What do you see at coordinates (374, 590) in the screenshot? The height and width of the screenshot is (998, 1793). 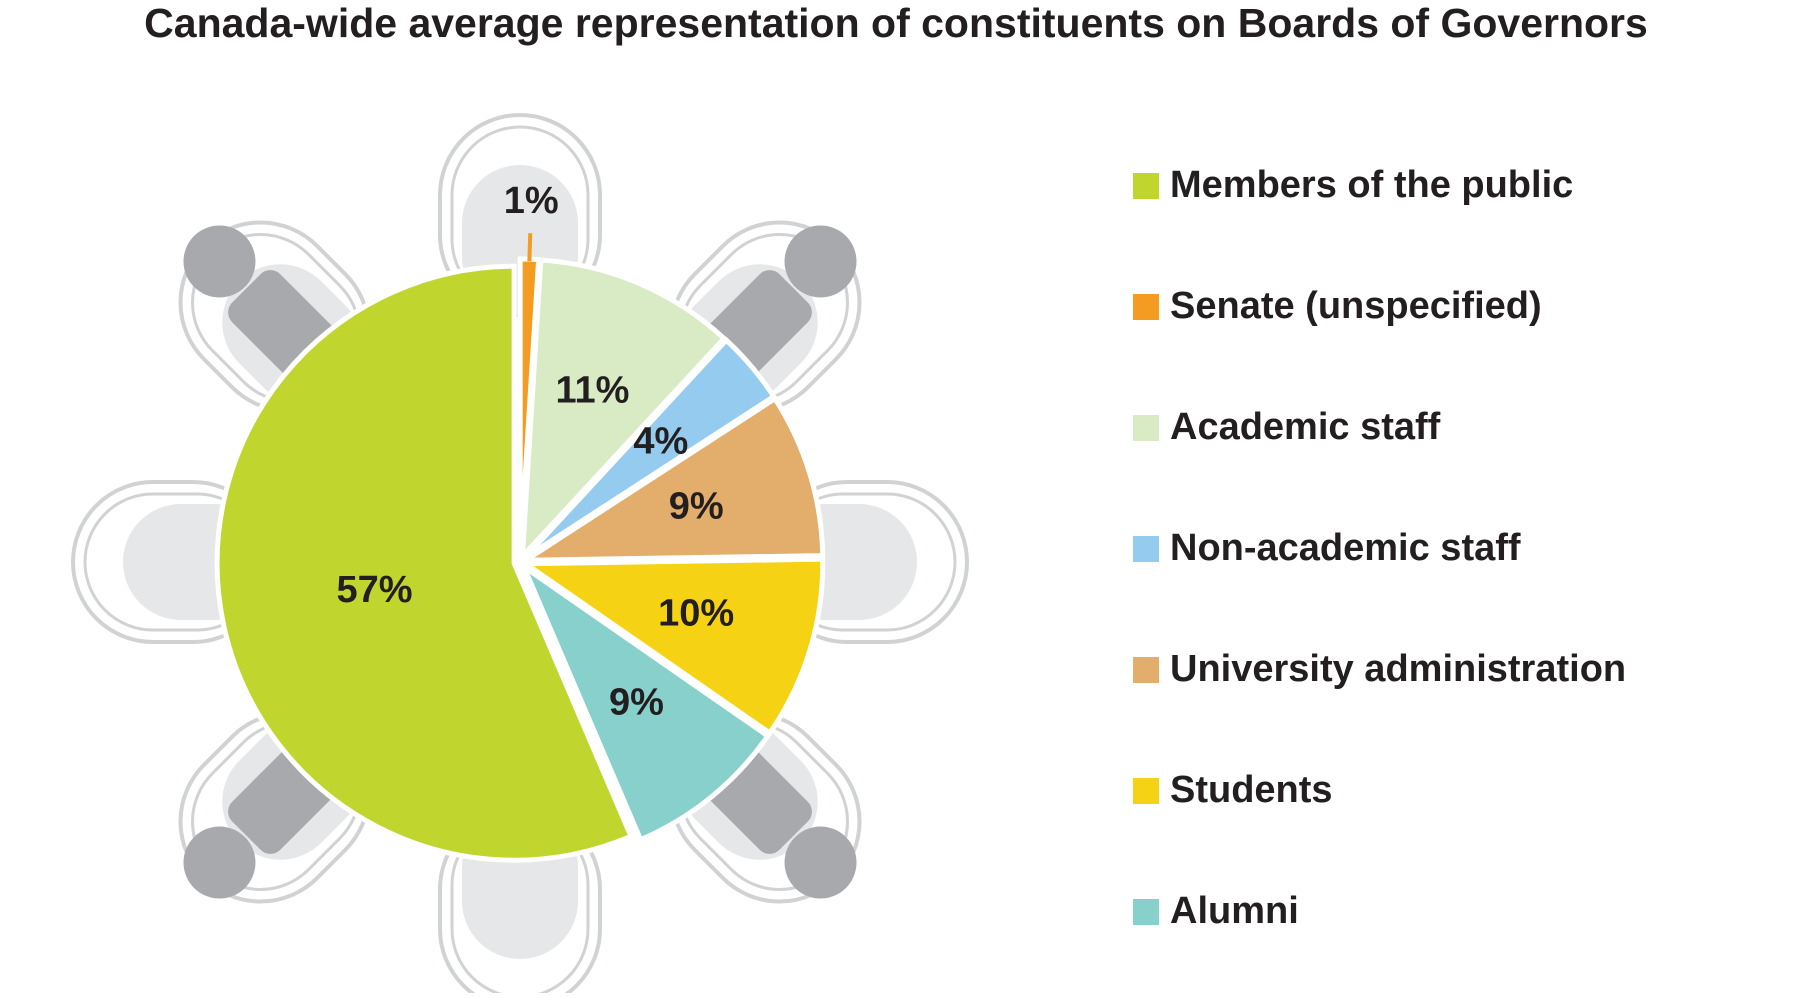 I see `data-label: 57%` at bounding box center [374, 590].